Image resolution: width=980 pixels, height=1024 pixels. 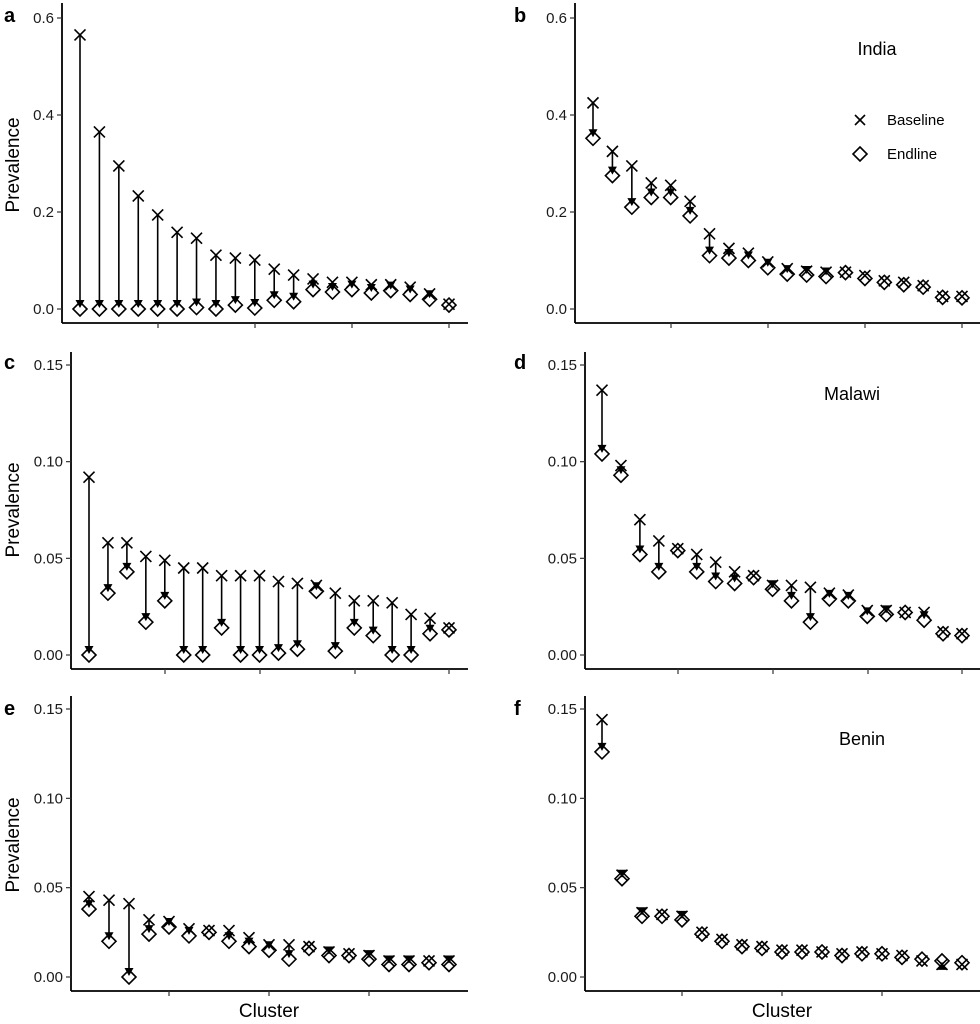 I want to click on x-axis-title-f: Cluster, so click(x=782, y=1011).